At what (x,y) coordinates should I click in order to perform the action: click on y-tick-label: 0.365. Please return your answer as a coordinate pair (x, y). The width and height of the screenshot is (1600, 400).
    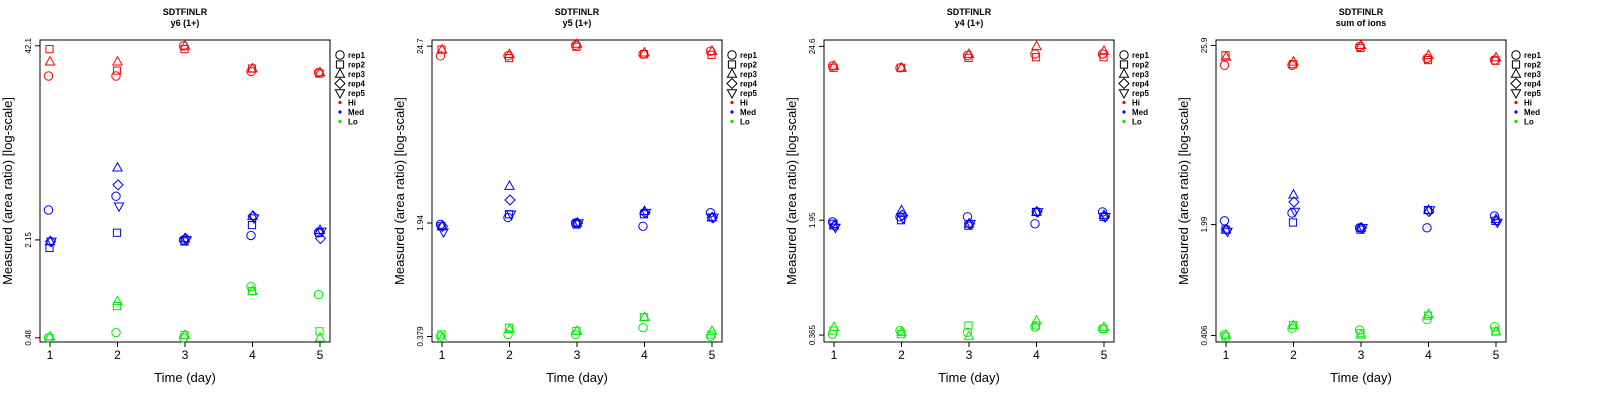
    Looking at the image, I should click on (812, 335).